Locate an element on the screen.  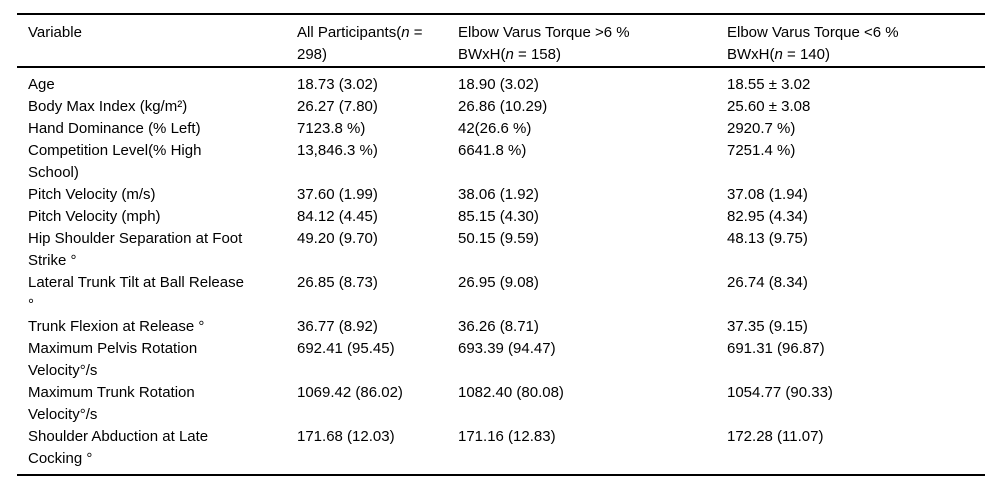
header-text: Elbow Varus Torque <6 % BWxH( is located at coordinates (813, 43).